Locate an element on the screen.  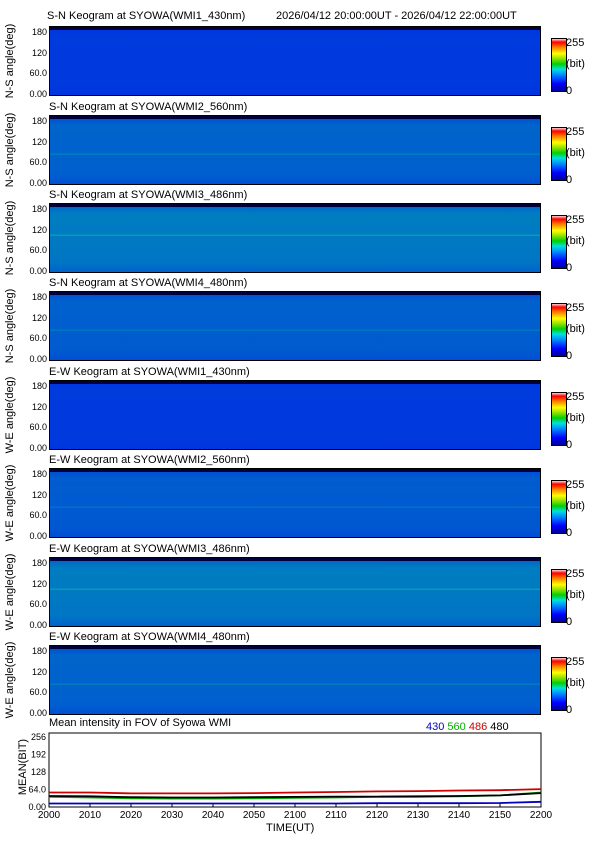
mean-legend: 430 560 486 480 is located at coordinates (467, 727).